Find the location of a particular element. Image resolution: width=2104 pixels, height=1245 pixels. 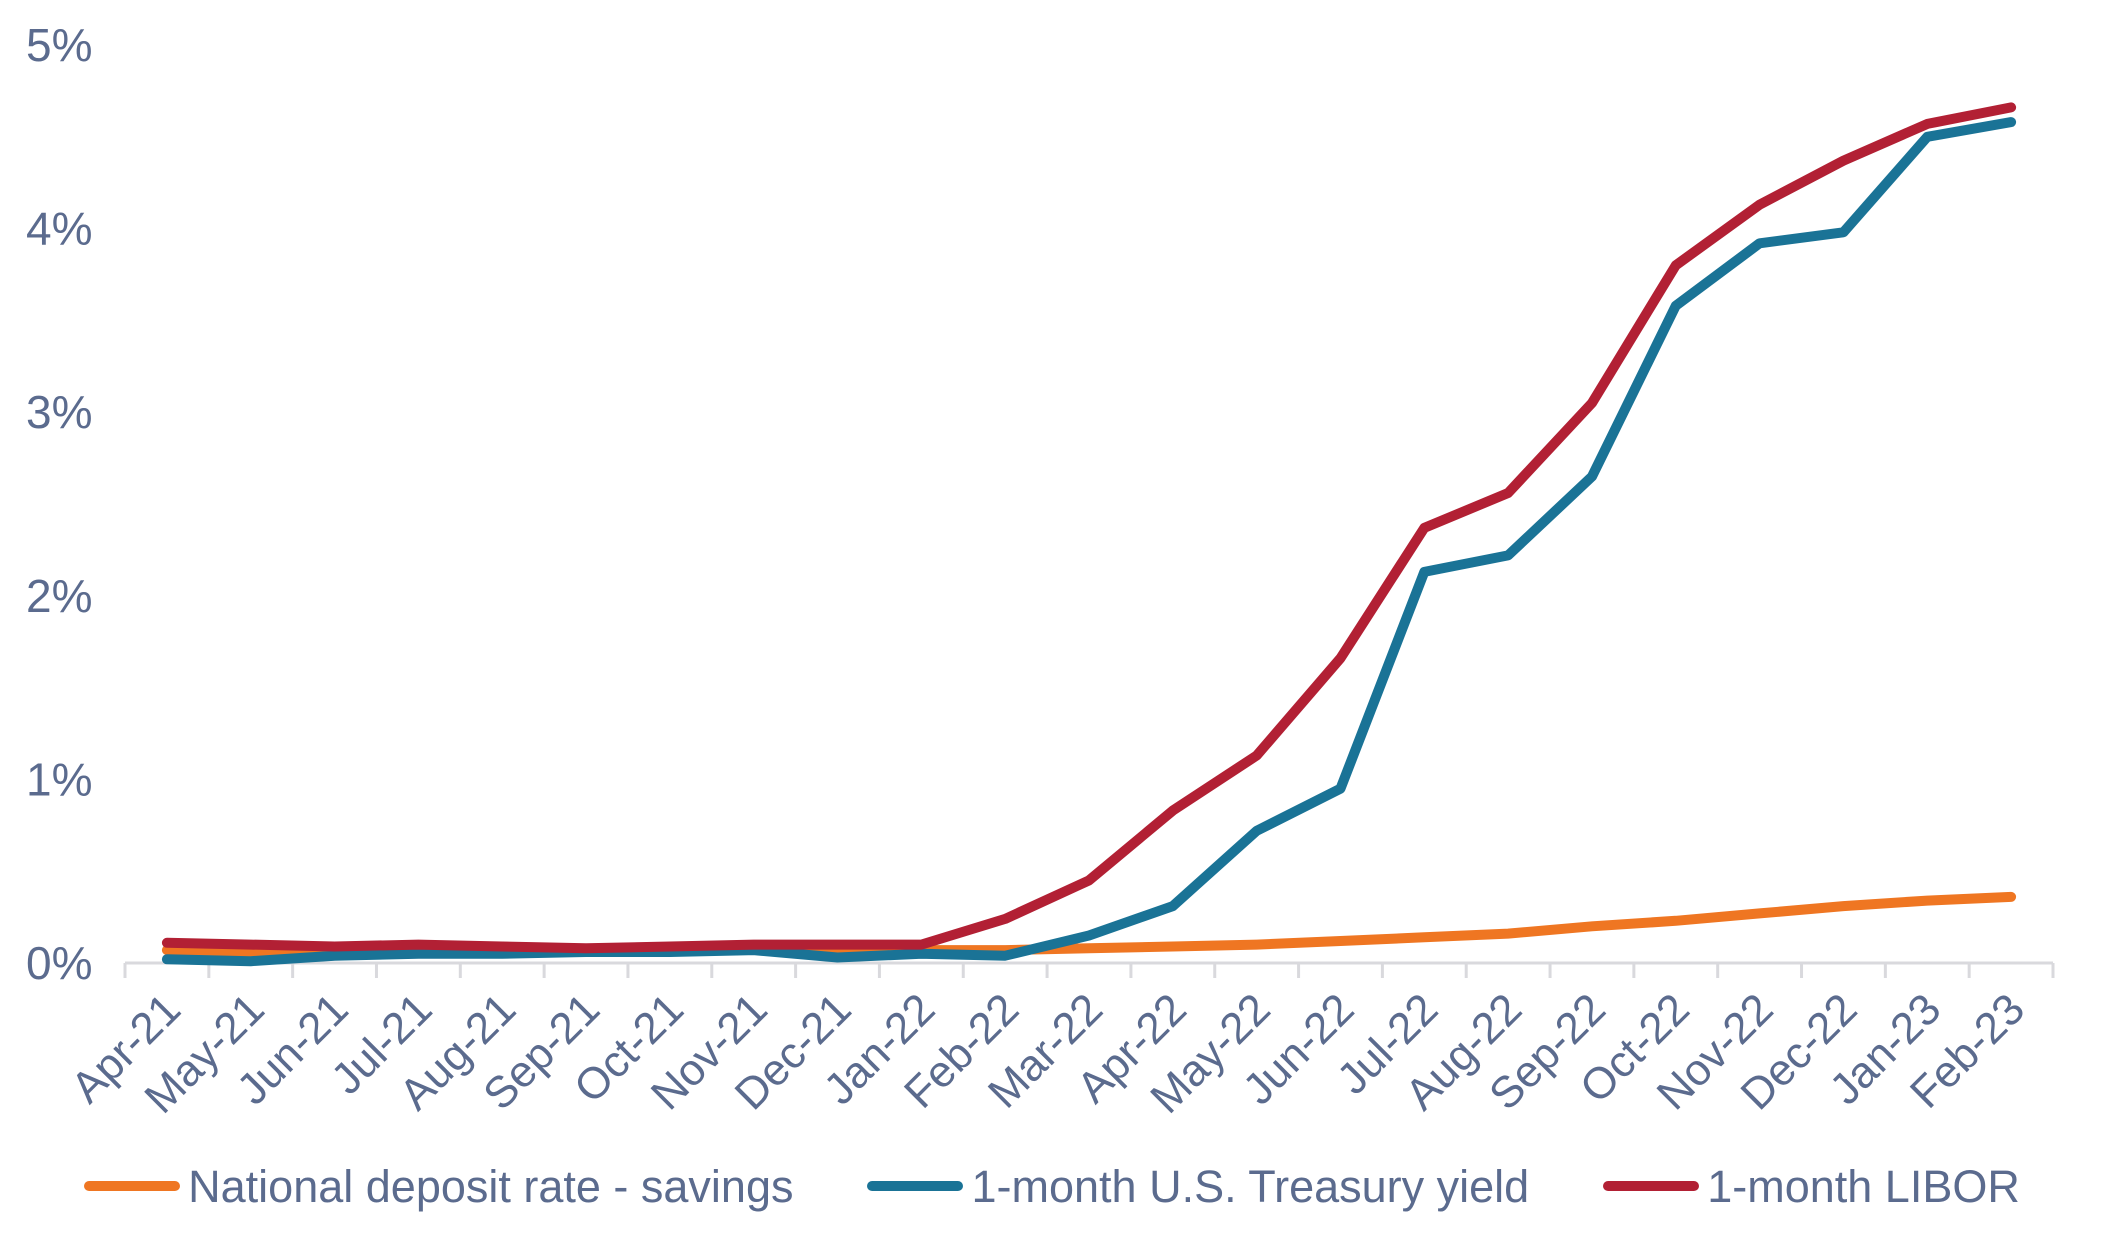

legend-label-treasury: 1-month U.S. Treasury yield is located at coordinates (1250, 1186).